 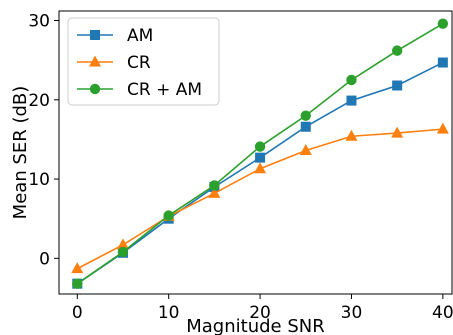 I want to click on y-tick-label: 20, so click(x=39, y=101).